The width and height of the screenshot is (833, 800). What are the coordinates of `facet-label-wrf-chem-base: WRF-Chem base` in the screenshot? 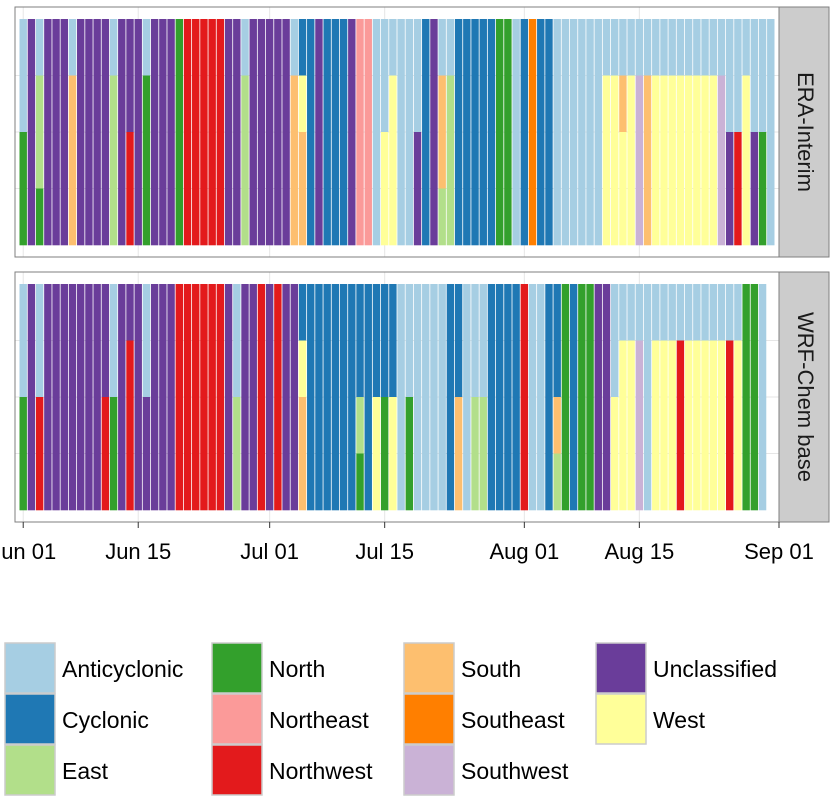 It's located at (805, 397).